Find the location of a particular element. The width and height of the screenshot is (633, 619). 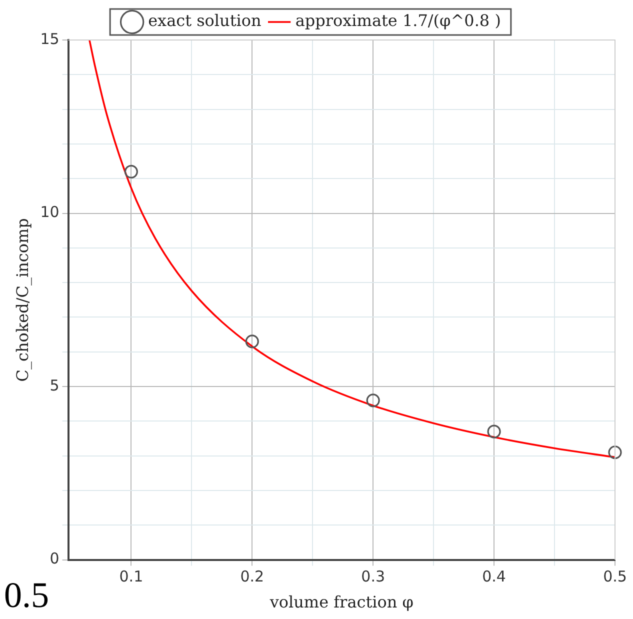

y-tick-label: 0 is located at coordinates (55, 559).